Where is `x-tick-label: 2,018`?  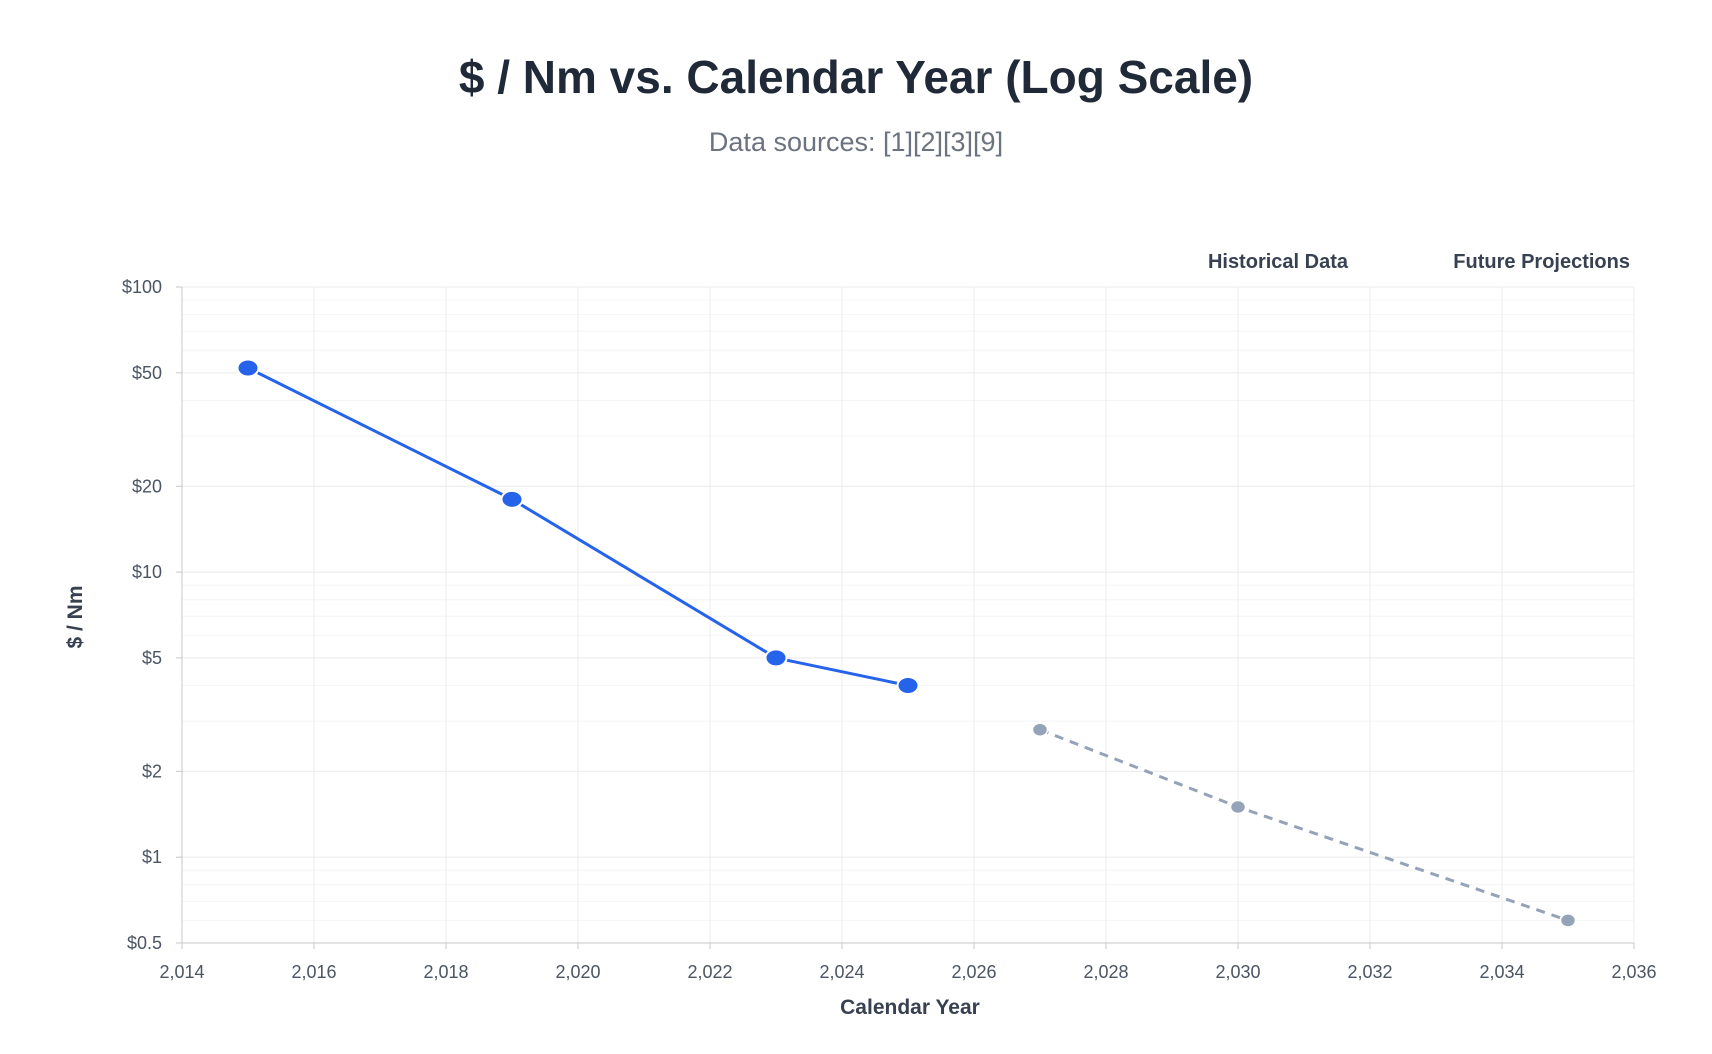 x-tick-label: 2,018 is located at coordinates (445, 972).